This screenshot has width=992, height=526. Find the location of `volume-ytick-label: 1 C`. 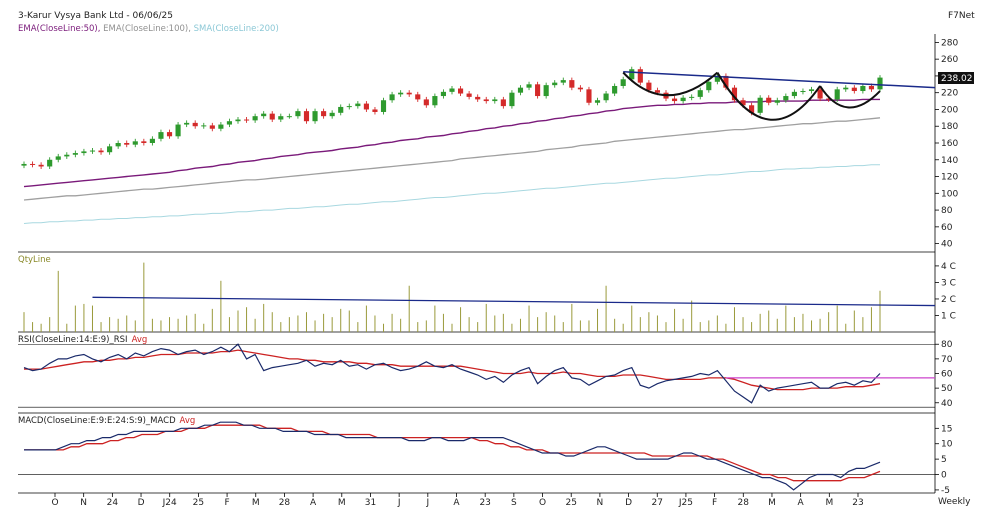

volume-ytick-label: 1 C is located at coordinates (948, 316).